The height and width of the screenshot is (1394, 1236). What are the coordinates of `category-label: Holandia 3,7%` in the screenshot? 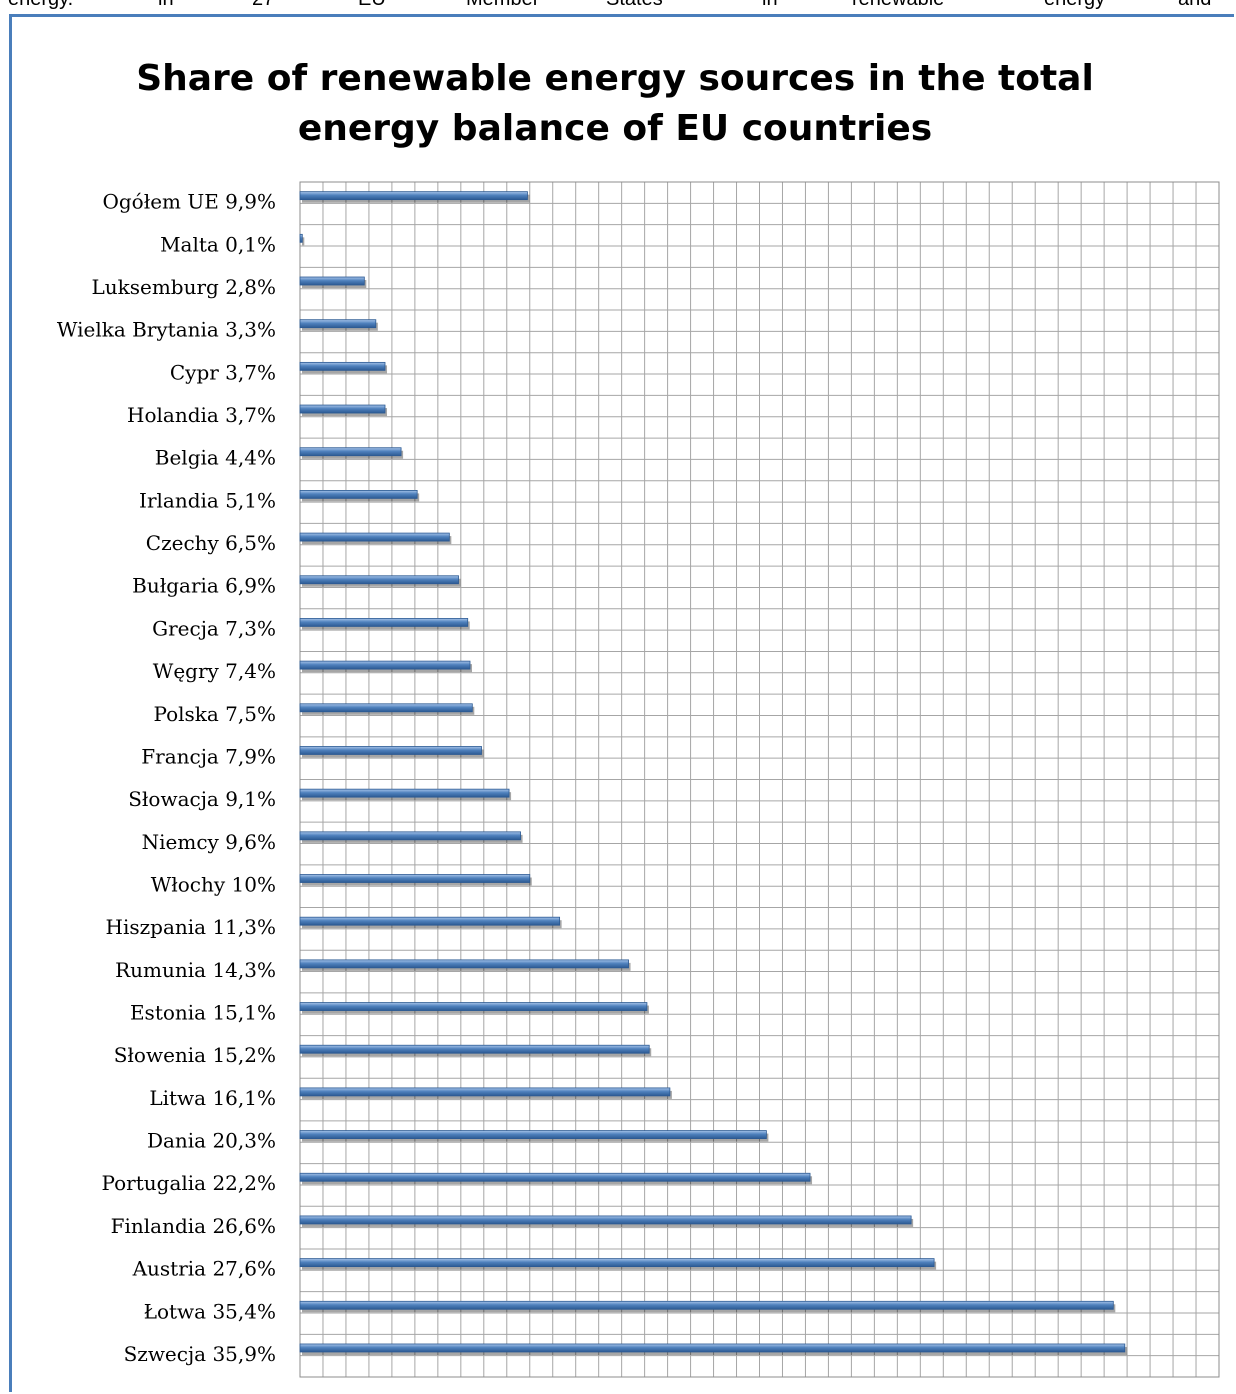 It's located at (201, 415).